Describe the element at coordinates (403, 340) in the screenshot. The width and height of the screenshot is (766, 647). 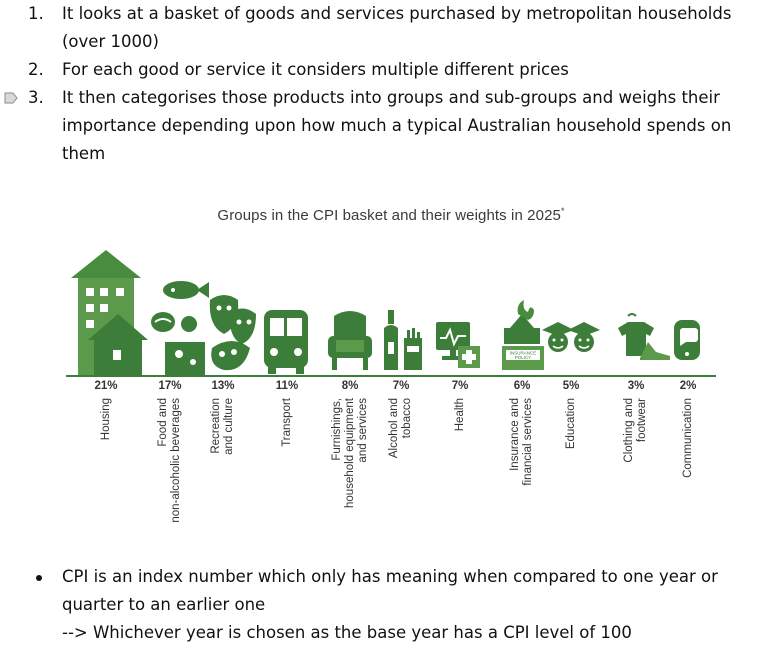
I see `bottle-cigarettes-icon` at that location.